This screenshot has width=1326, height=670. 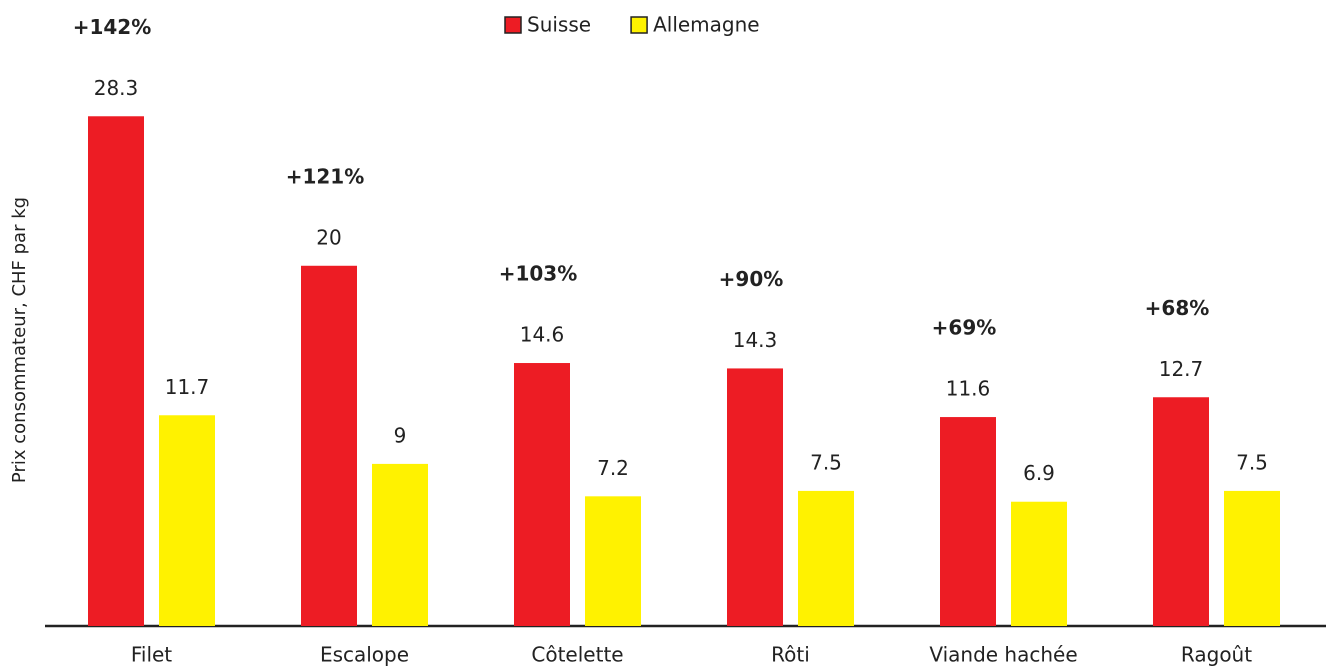 I want to click on value-label: 12.7, so click(x=1181, y=369).